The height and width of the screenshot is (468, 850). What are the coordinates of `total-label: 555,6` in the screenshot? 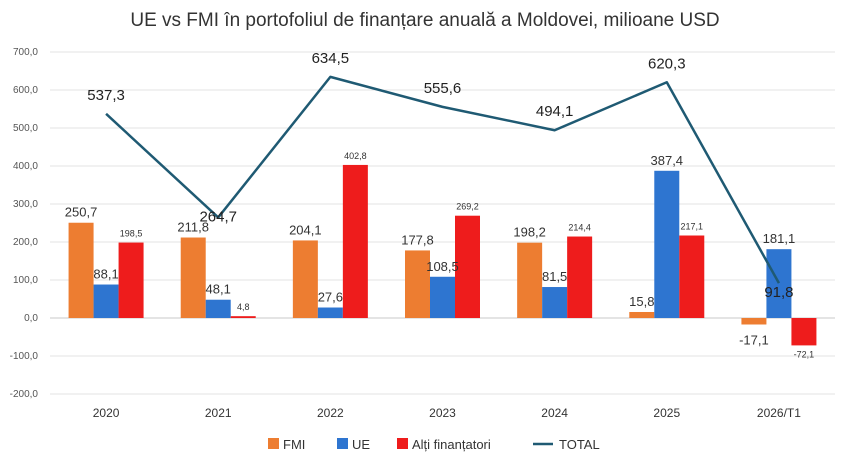 It's located at (443, 88).